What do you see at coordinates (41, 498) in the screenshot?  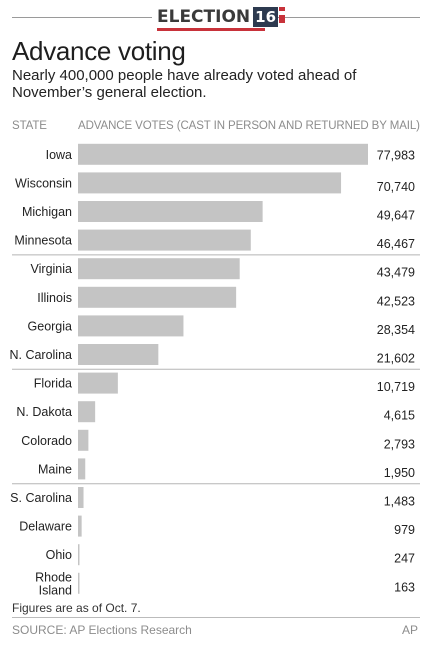 I see `category-label: S. Carolina` at bounding box center [41, 498].